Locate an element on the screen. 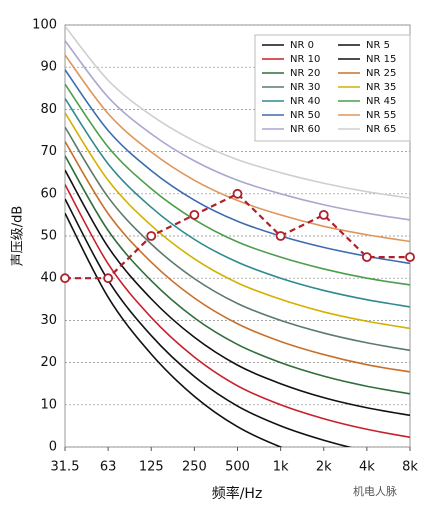  legend-label: NR 50 is located at coordinates (305, 115).